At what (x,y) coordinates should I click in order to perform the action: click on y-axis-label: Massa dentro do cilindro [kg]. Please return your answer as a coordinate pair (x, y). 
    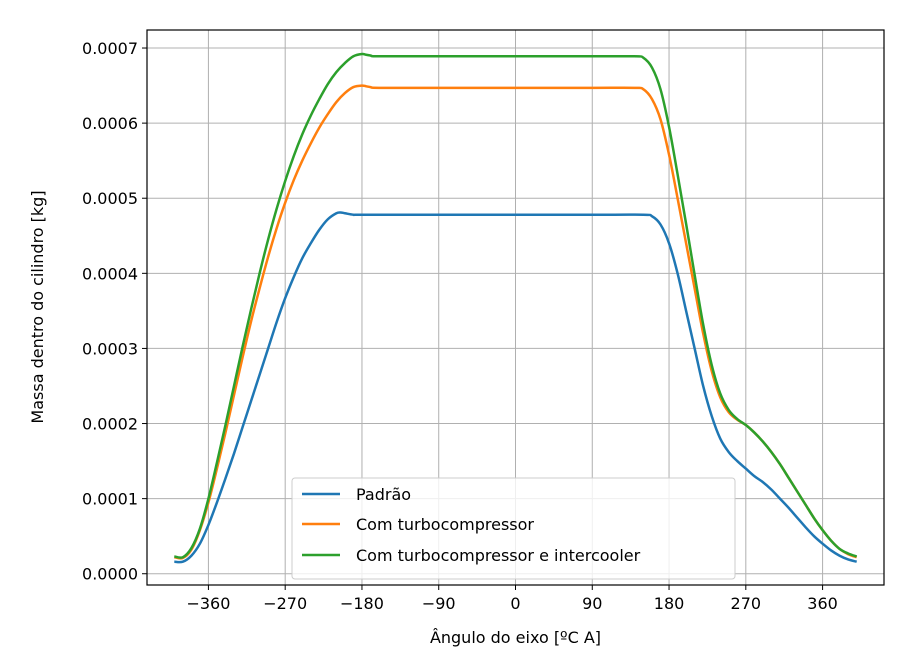
    Looking at the image, I should click on (37, 306).